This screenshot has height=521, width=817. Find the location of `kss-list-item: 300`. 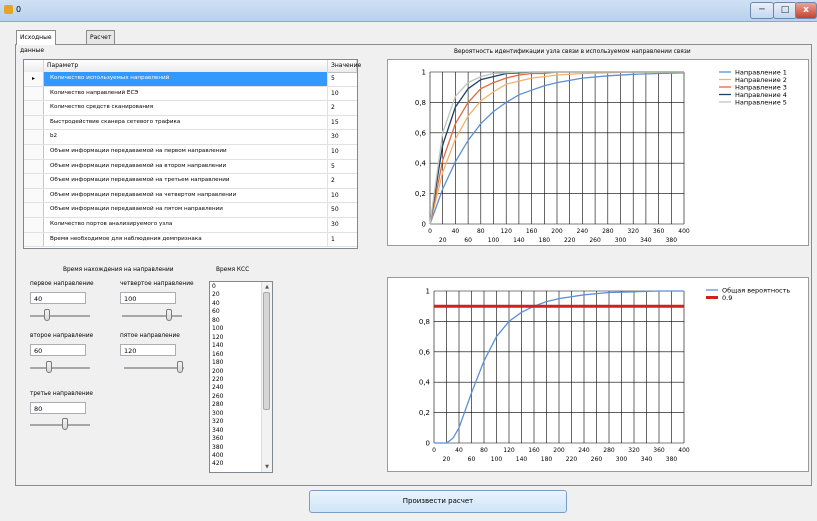

kss-list-item: 300 is located at coordinates (218, 413).